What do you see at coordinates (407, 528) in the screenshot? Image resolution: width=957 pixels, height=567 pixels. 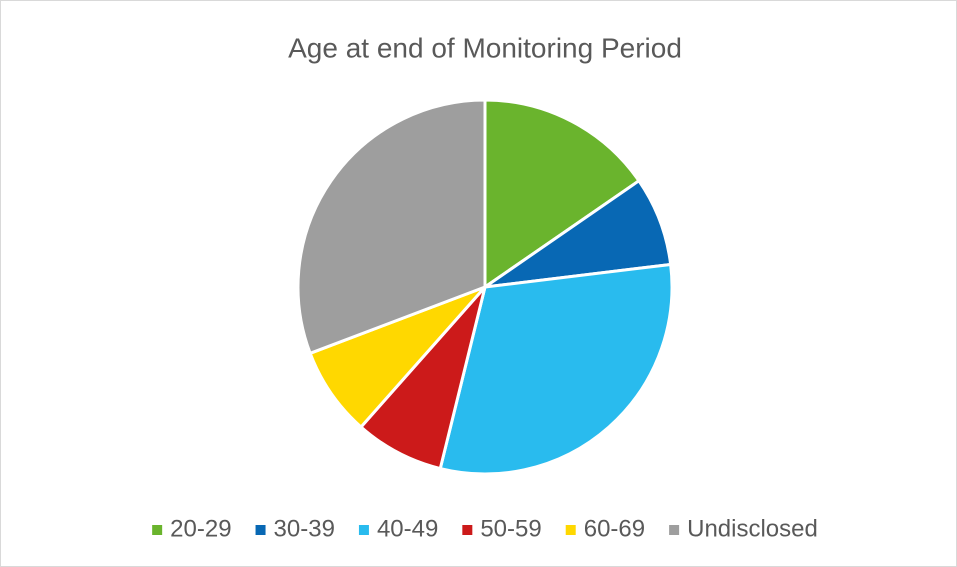 I see `legend-label: 40-49` at bounding box center [407, 528].